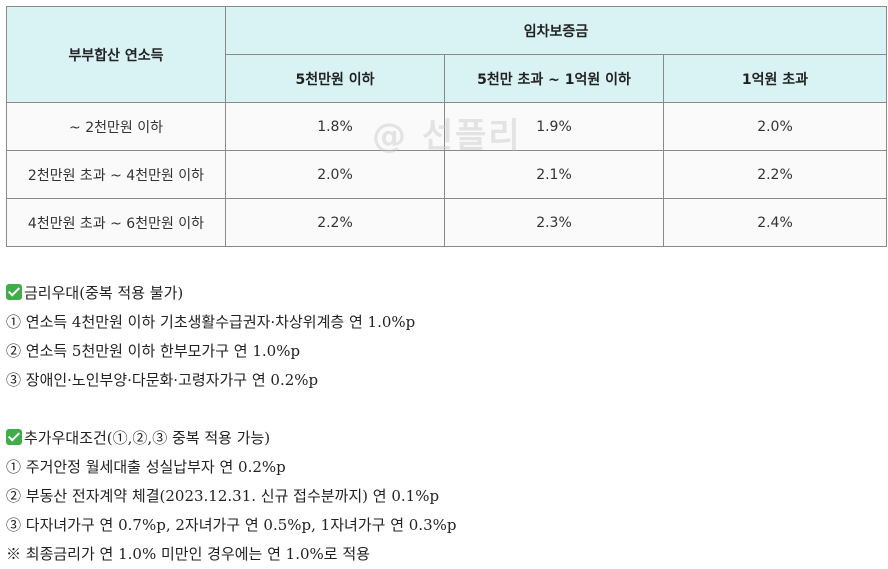 Image resolution: width=888 pixels, height=569 pixels. I want to click on list-item: ① 주거안정 월세대출 성실납부자 연 0.2%p, so click(146, 467).